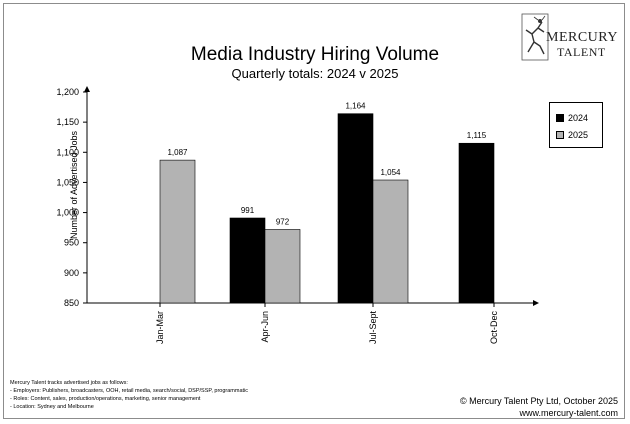  I want to click on legend-label-2025: 2025, so click(578, 135).